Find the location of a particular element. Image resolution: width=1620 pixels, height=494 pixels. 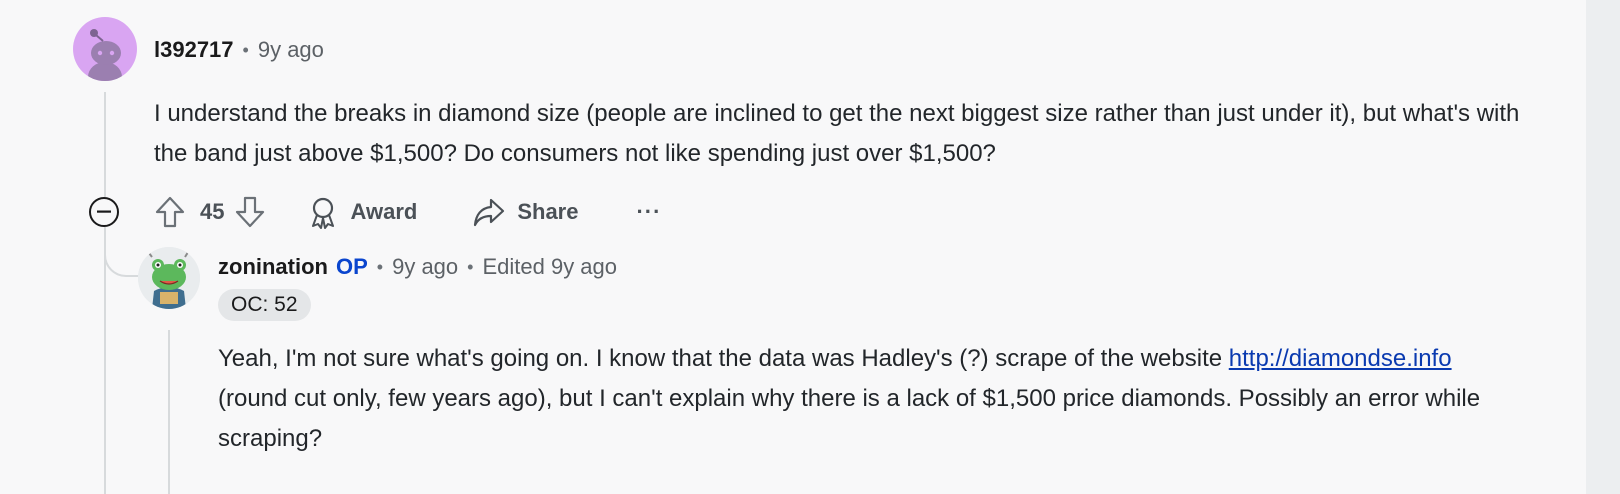

comment-meta: l392717 • 9y ago is located at coordinates (239, 50).